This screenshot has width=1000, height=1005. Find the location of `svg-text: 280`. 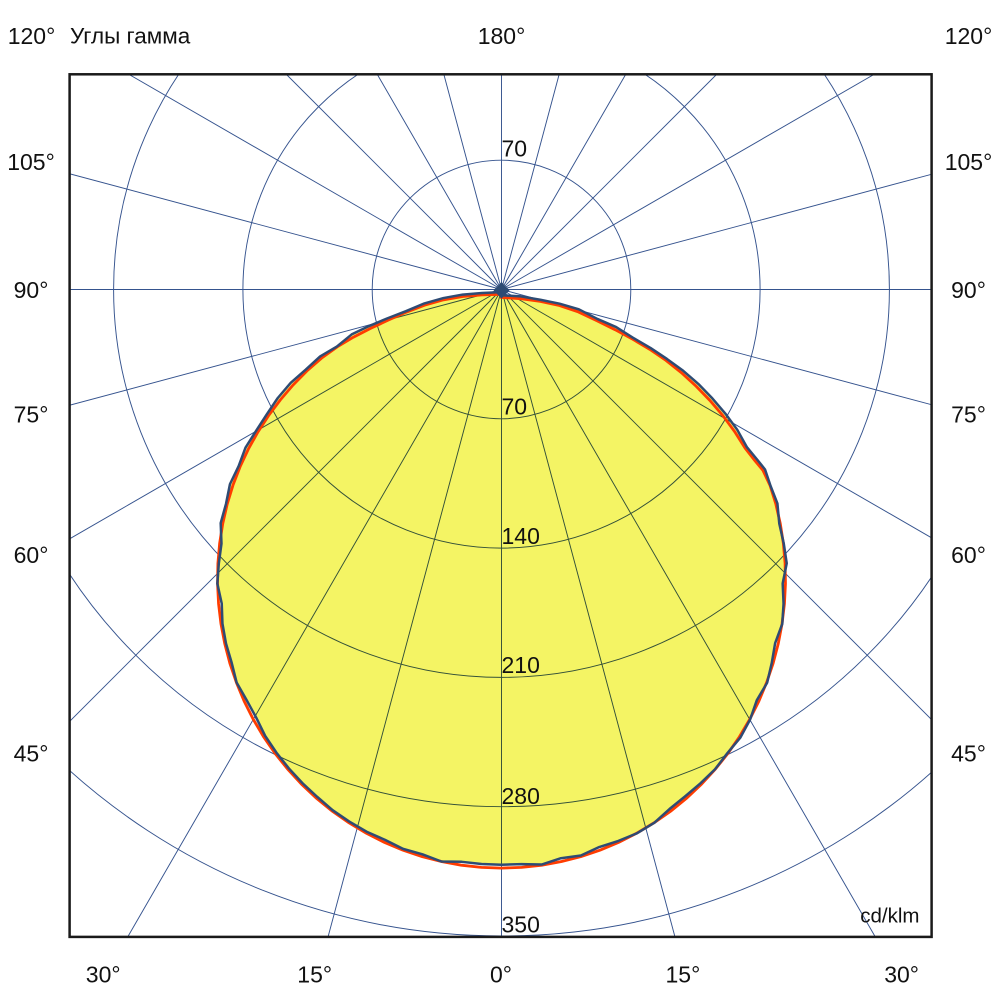

svg-text: 280 is located at coordinates (521, 796).